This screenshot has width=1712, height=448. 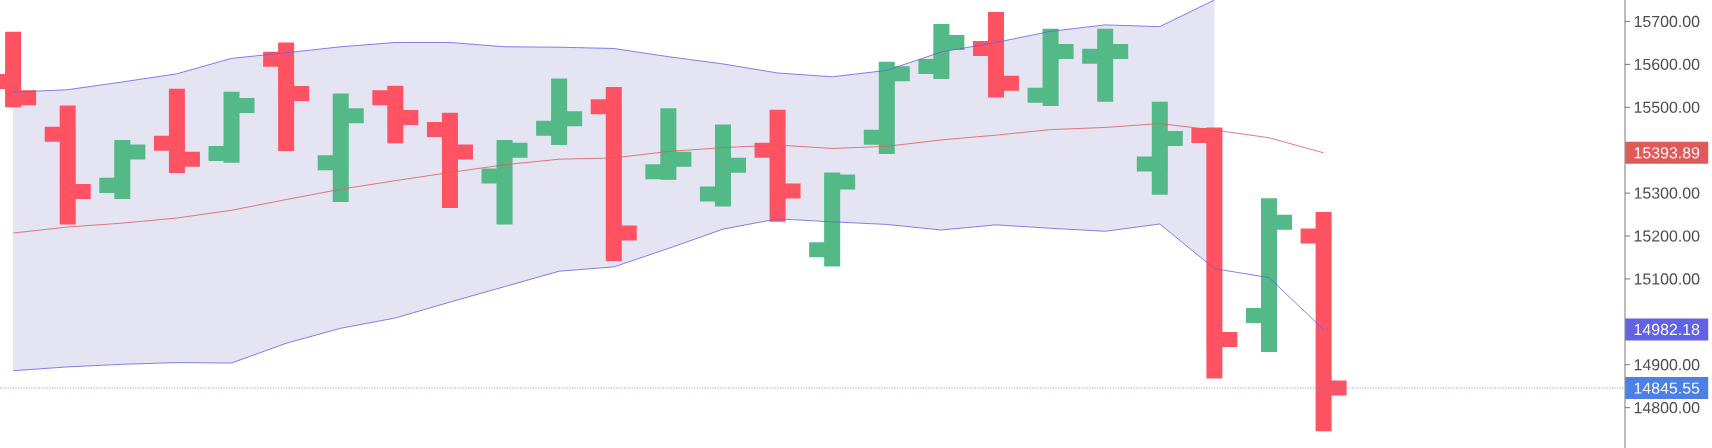 What do you see at coordinates (1667, 388) in the screenshot?
I see `ref-line-label: 14845.55` at bounding box center [1667, 388].